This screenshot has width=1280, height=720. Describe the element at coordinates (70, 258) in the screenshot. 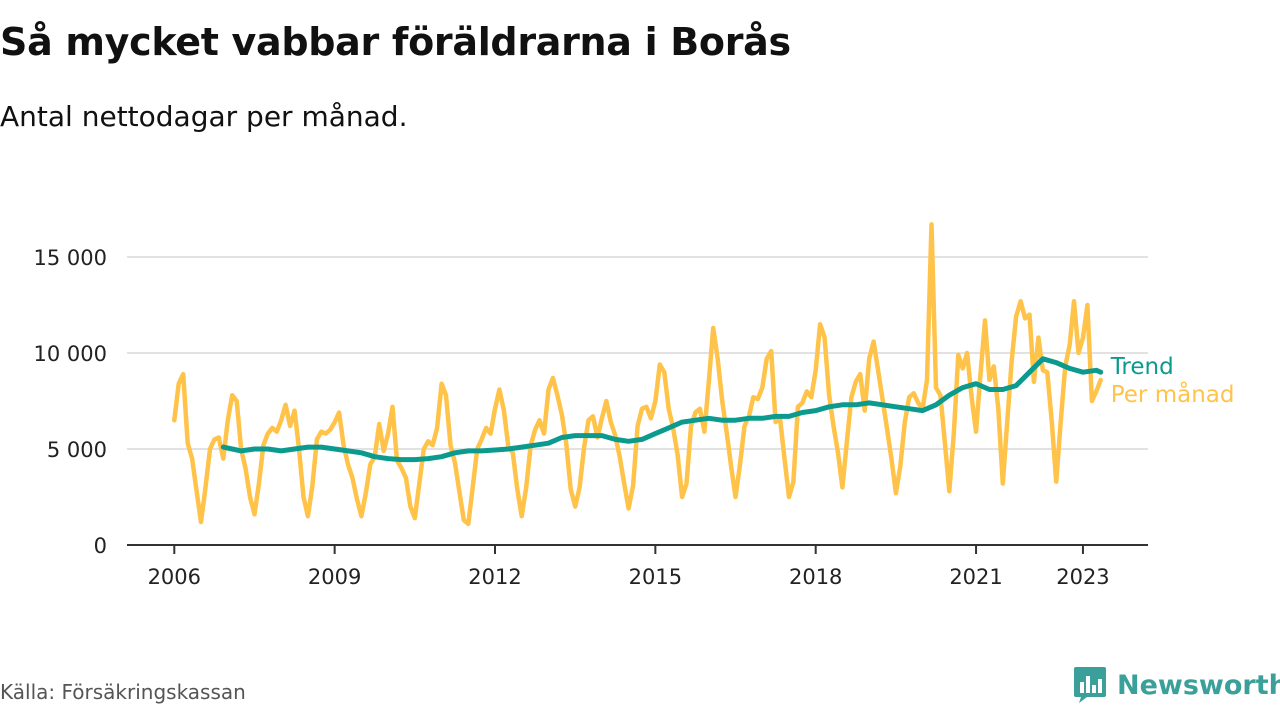

I see `y-tick-label: 15 000` at that location.